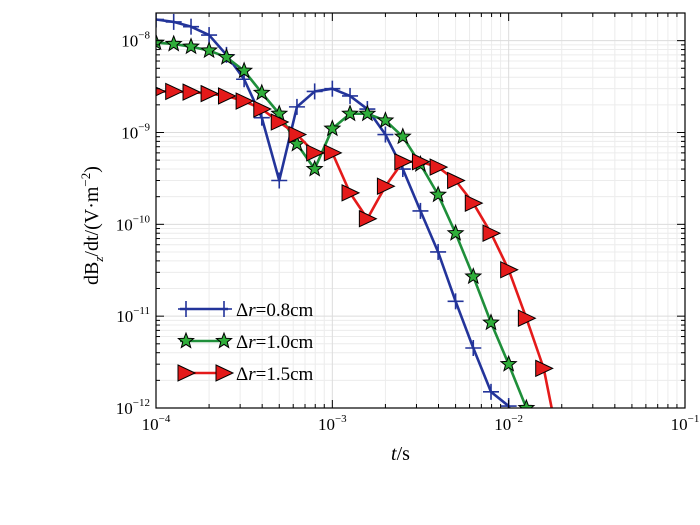  I want to click on y-tick-label: 10⁻¹¹, so click(133, 315).